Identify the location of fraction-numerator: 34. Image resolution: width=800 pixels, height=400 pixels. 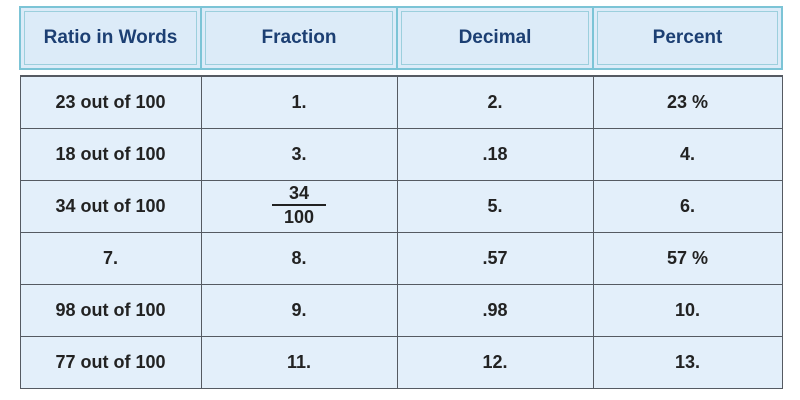
(299, 193).